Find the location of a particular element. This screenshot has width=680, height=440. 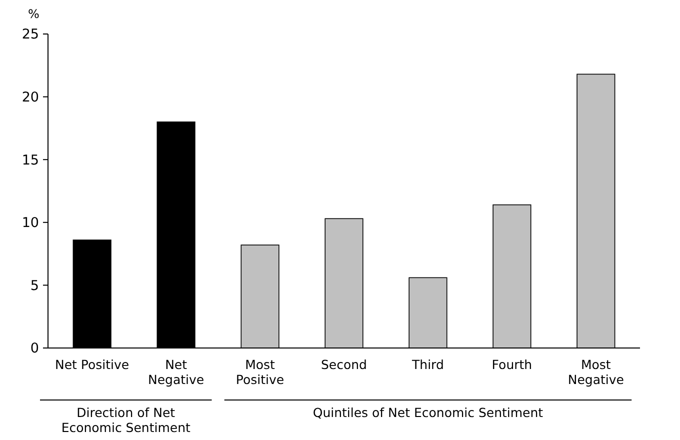

y-axis-title: % is located at coordinates (34, 14).